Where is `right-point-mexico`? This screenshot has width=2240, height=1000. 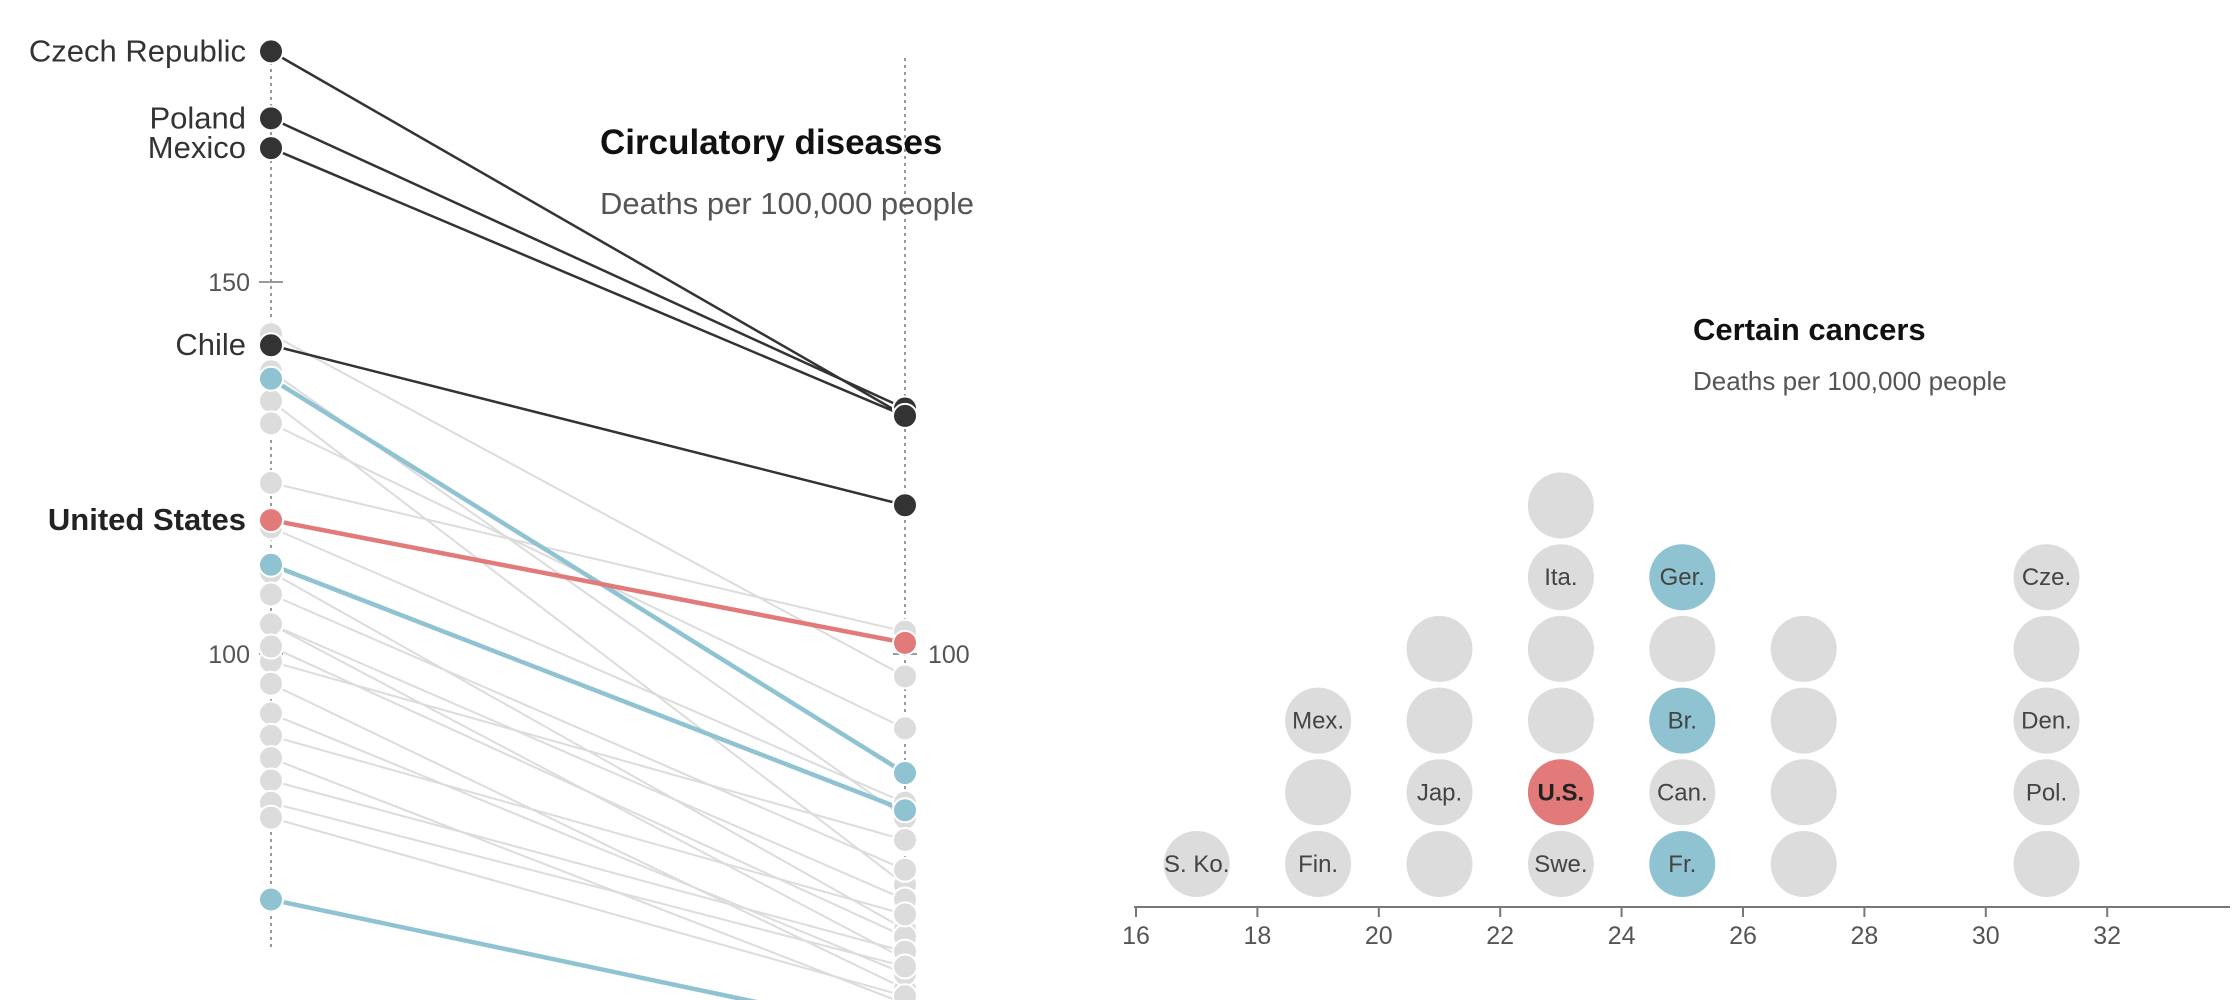
right-point-mexico is located at coordinates (905, 415).